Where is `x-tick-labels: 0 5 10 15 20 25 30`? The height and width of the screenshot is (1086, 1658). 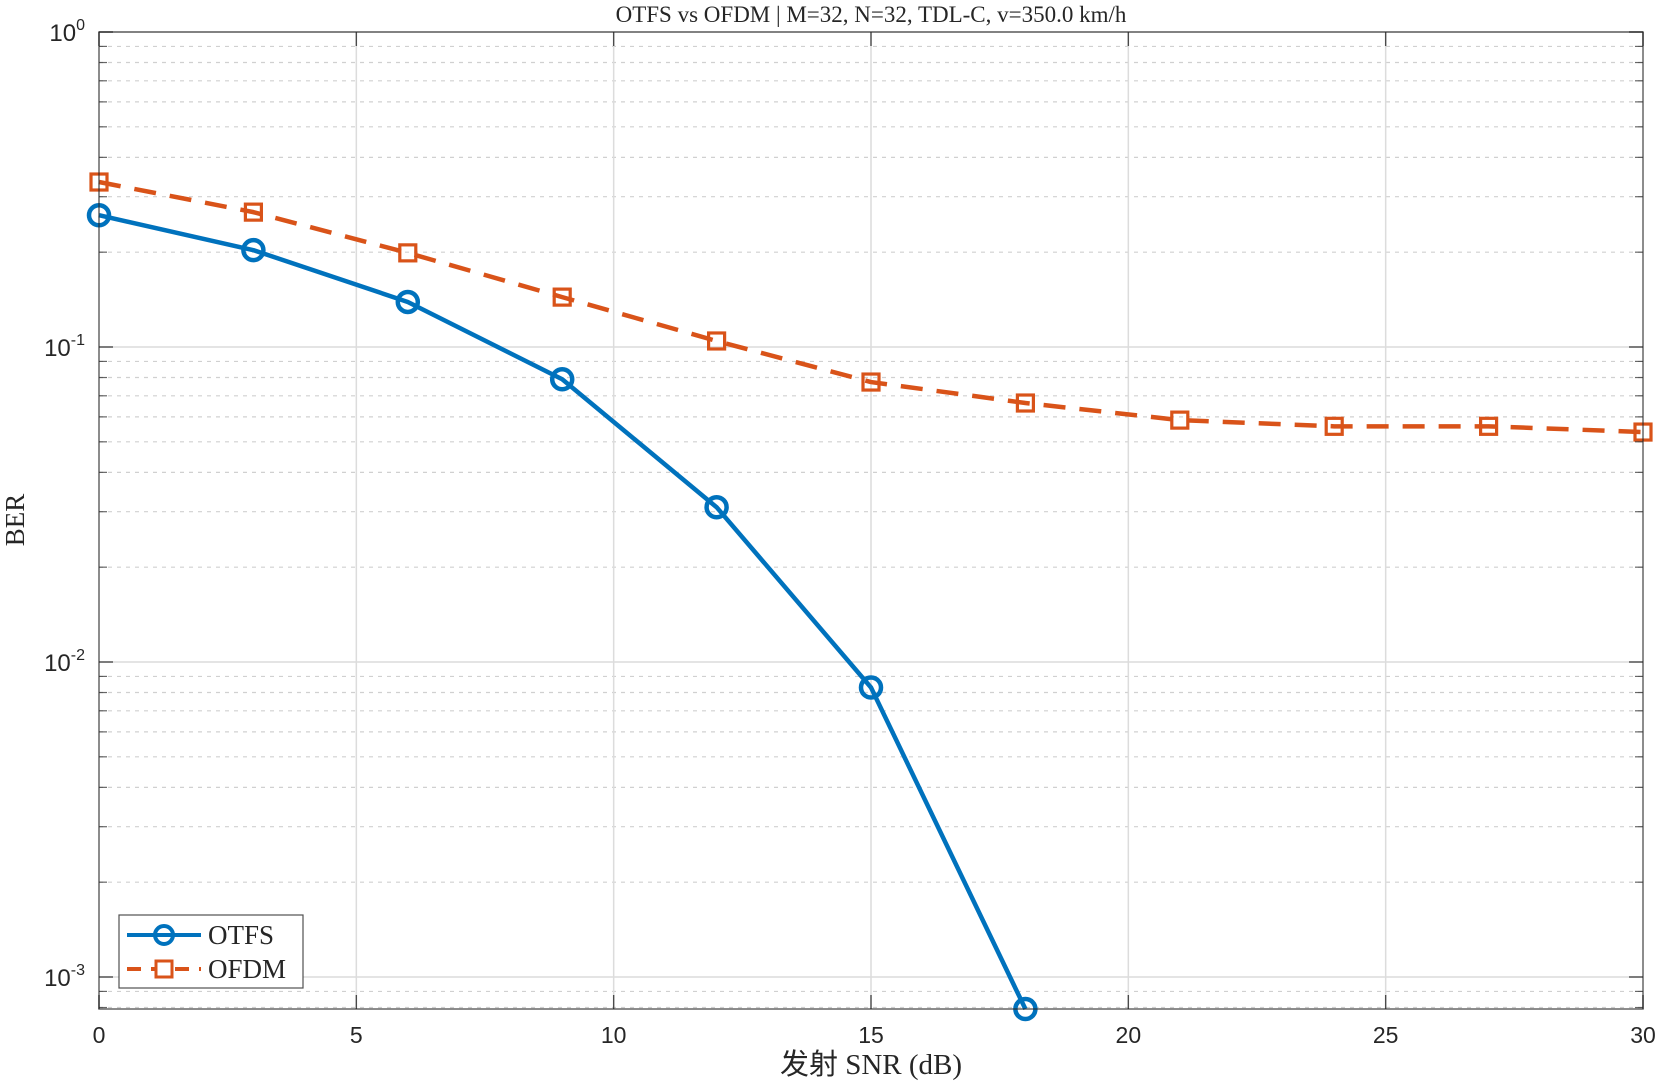 x-tick-labels: 0 5 10 15 20 25 30 is located at coordinates (874, 1035).